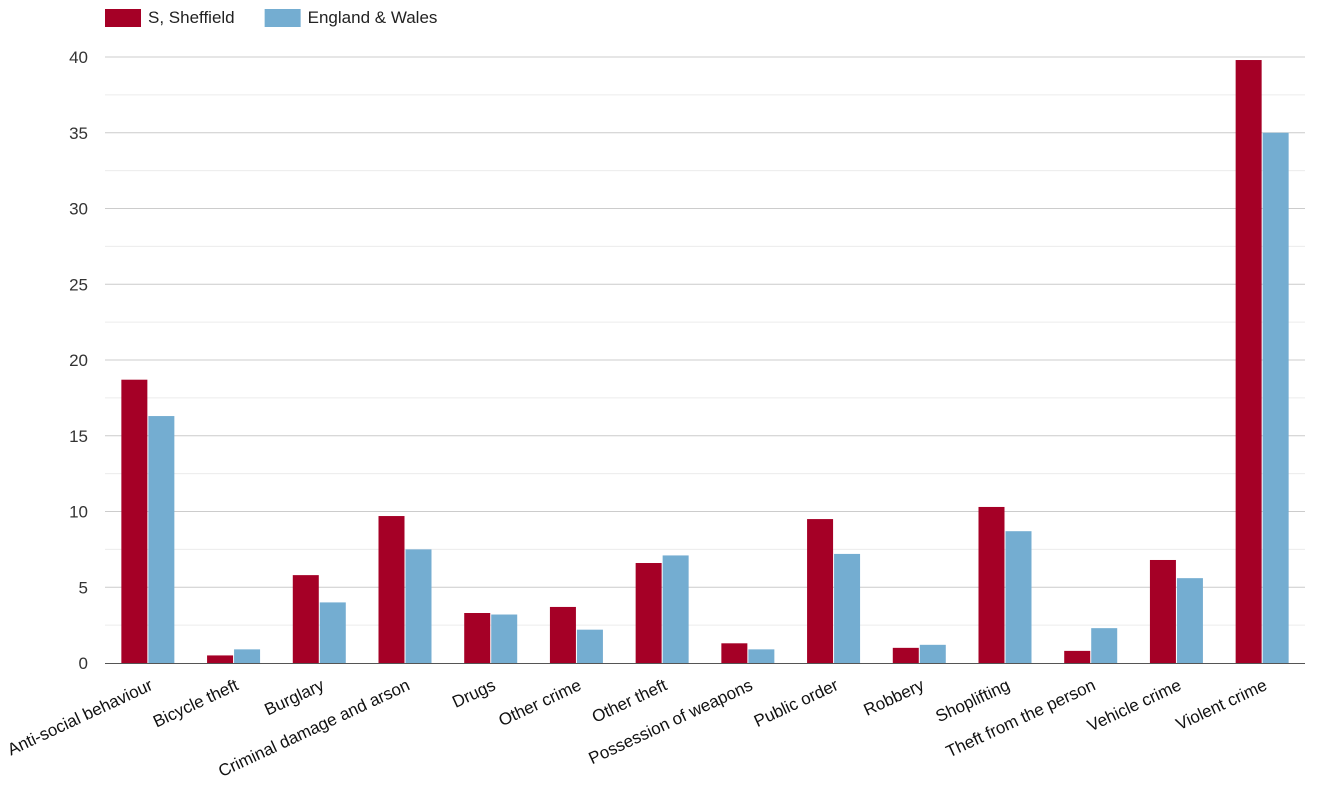  I want to click on y-tick-label: 30, so click(78, 209).